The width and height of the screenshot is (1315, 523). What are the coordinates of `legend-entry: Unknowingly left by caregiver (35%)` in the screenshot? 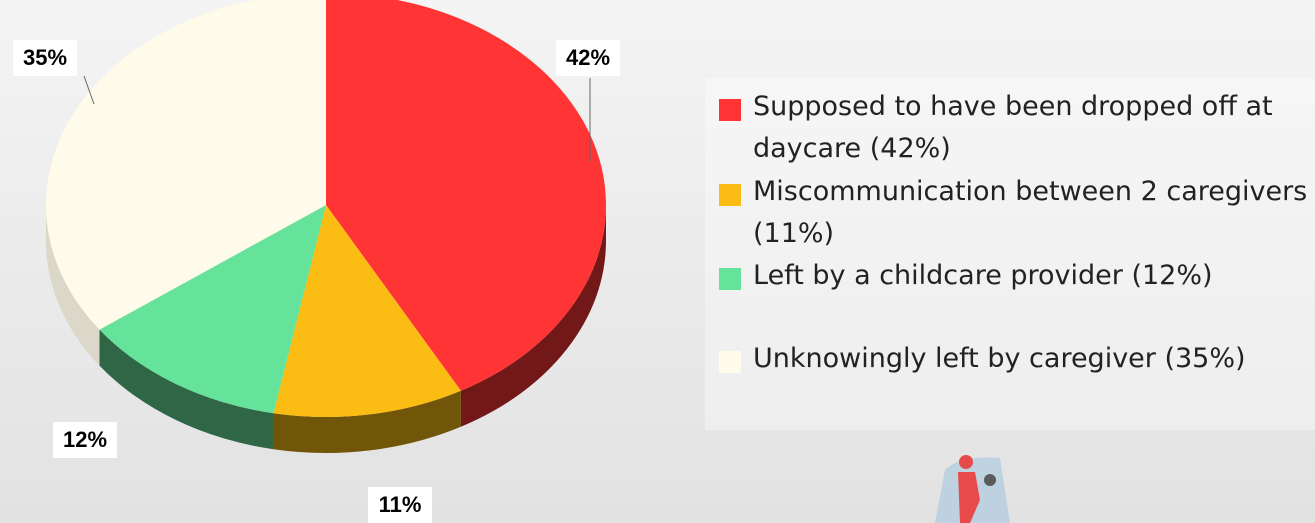 It's located at (1017, 359).